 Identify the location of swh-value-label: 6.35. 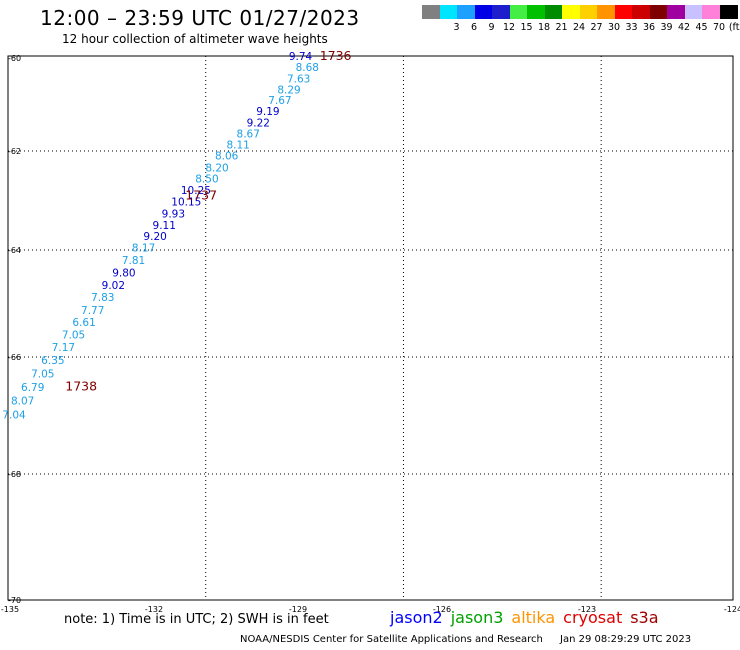
(52, 361).